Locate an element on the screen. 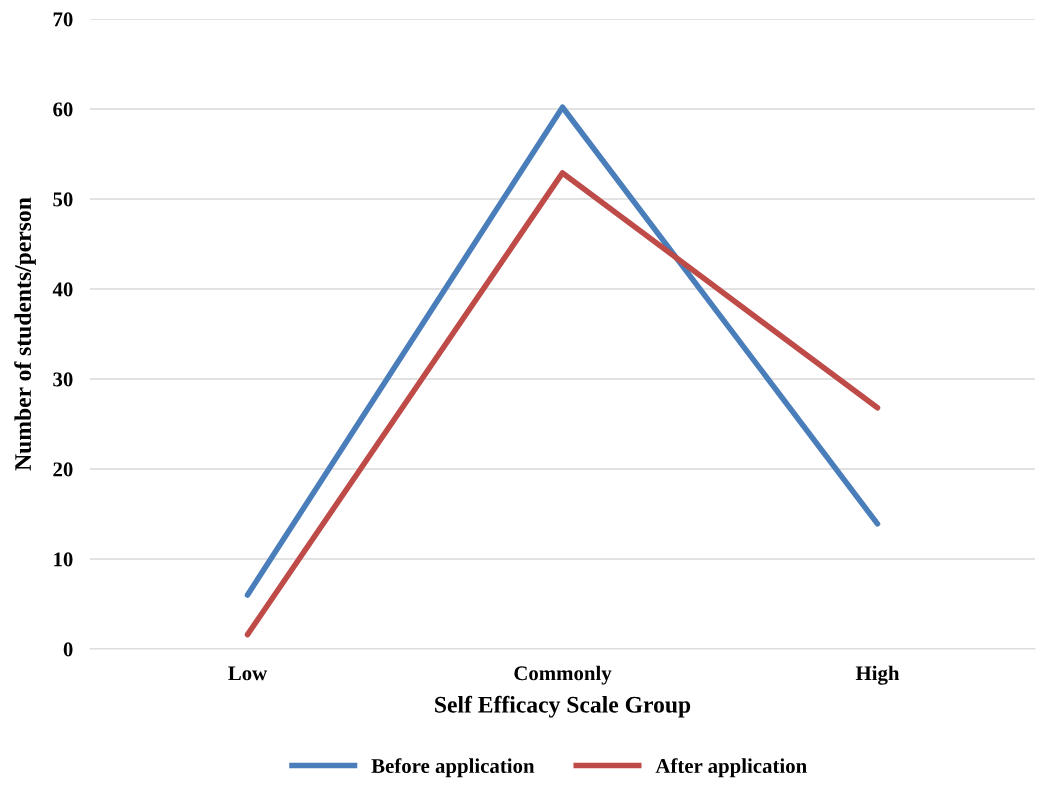  y-tick-label: 0 is located at coordinates (68, 649).